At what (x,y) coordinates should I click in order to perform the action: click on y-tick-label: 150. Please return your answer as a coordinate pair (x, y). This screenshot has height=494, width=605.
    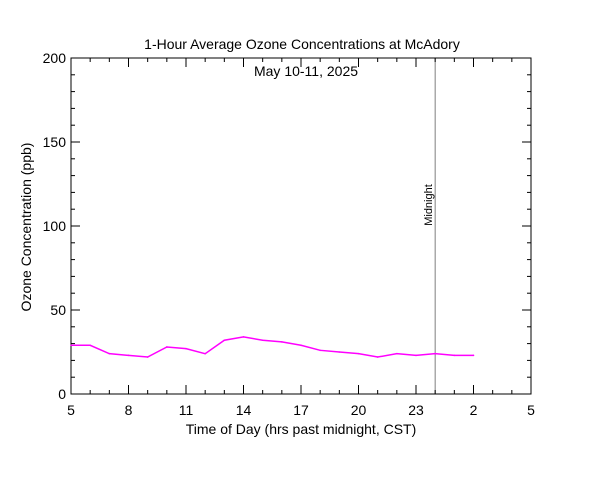
    Looking at the image, I should click on (55, 142).